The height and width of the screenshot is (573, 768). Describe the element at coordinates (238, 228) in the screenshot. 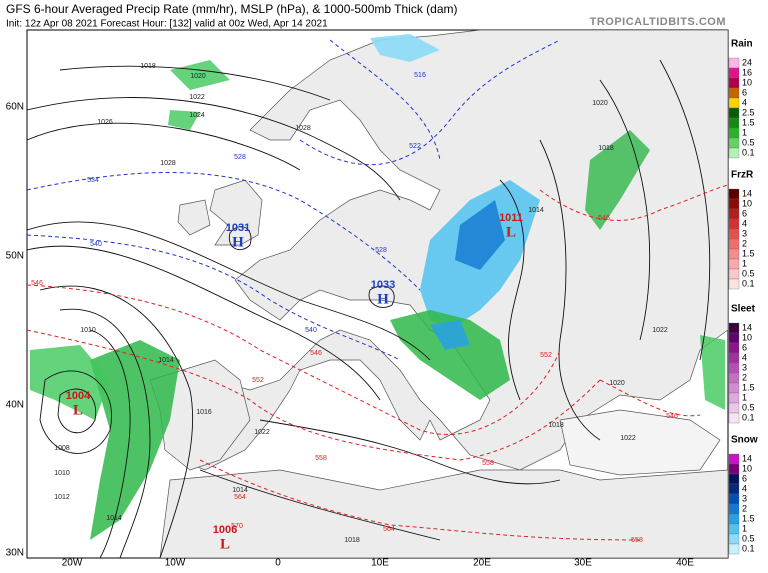

I see `center-value: 1031` at that location.